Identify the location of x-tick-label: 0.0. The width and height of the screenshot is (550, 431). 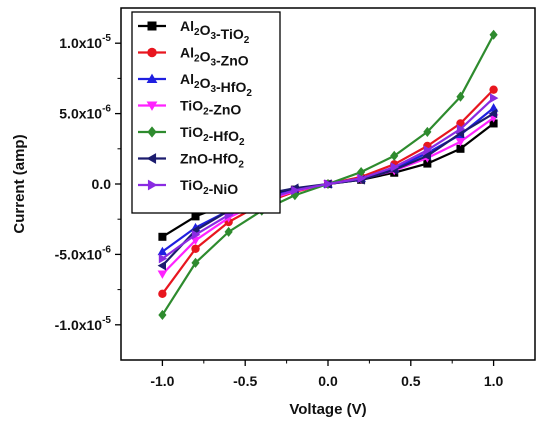
(328, 381).